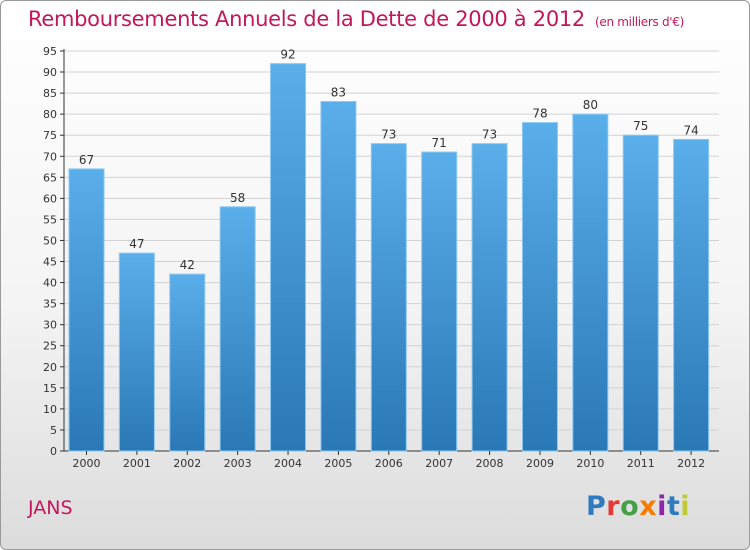 The height and width of the screenshot is (550, 750). I want to click on y-tick-label: 80, so click(50, 114).